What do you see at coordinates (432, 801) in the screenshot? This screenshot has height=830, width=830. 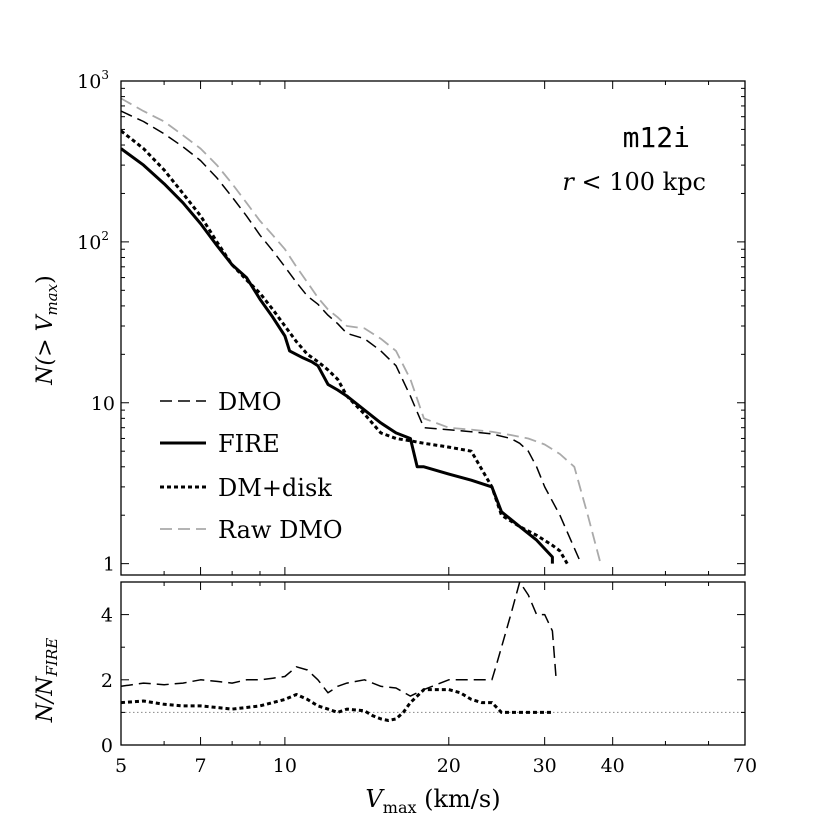 I see `x-axis-label: Vmax (km/s)` at bounding box center [432, 801].